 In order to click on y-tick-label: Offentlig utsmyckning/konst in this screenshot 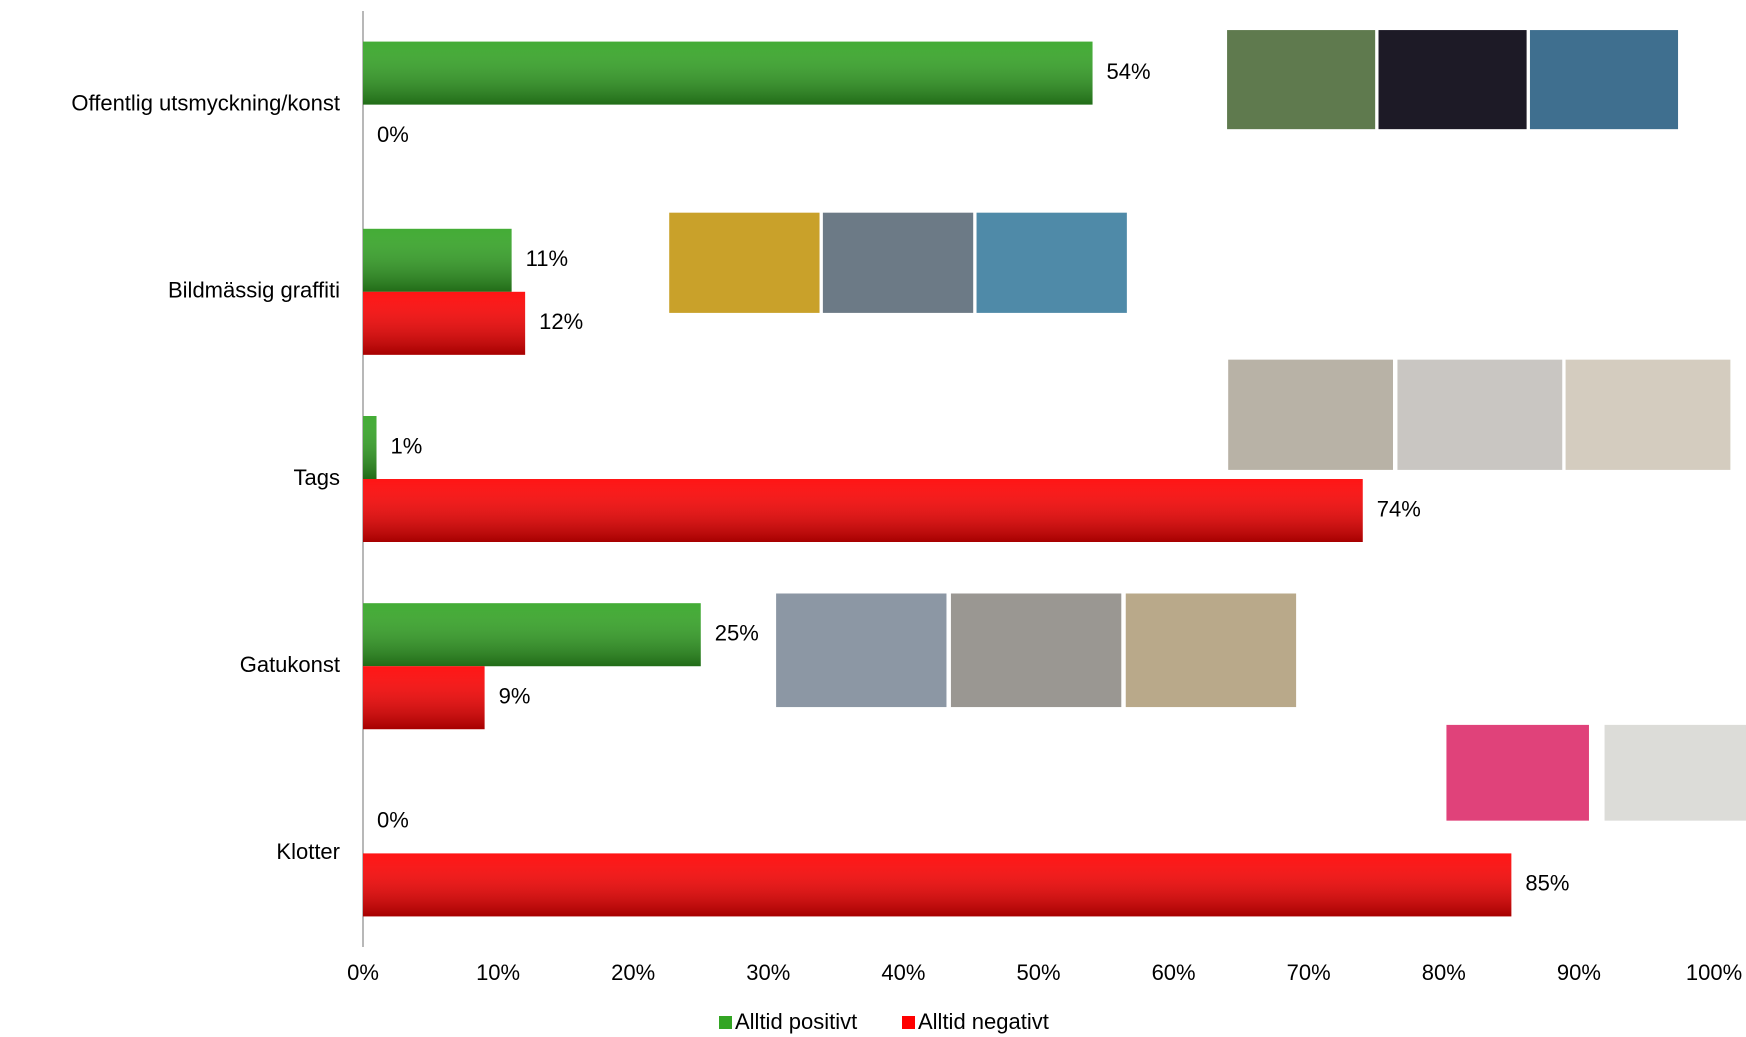, I will do `click(205, 102)`.